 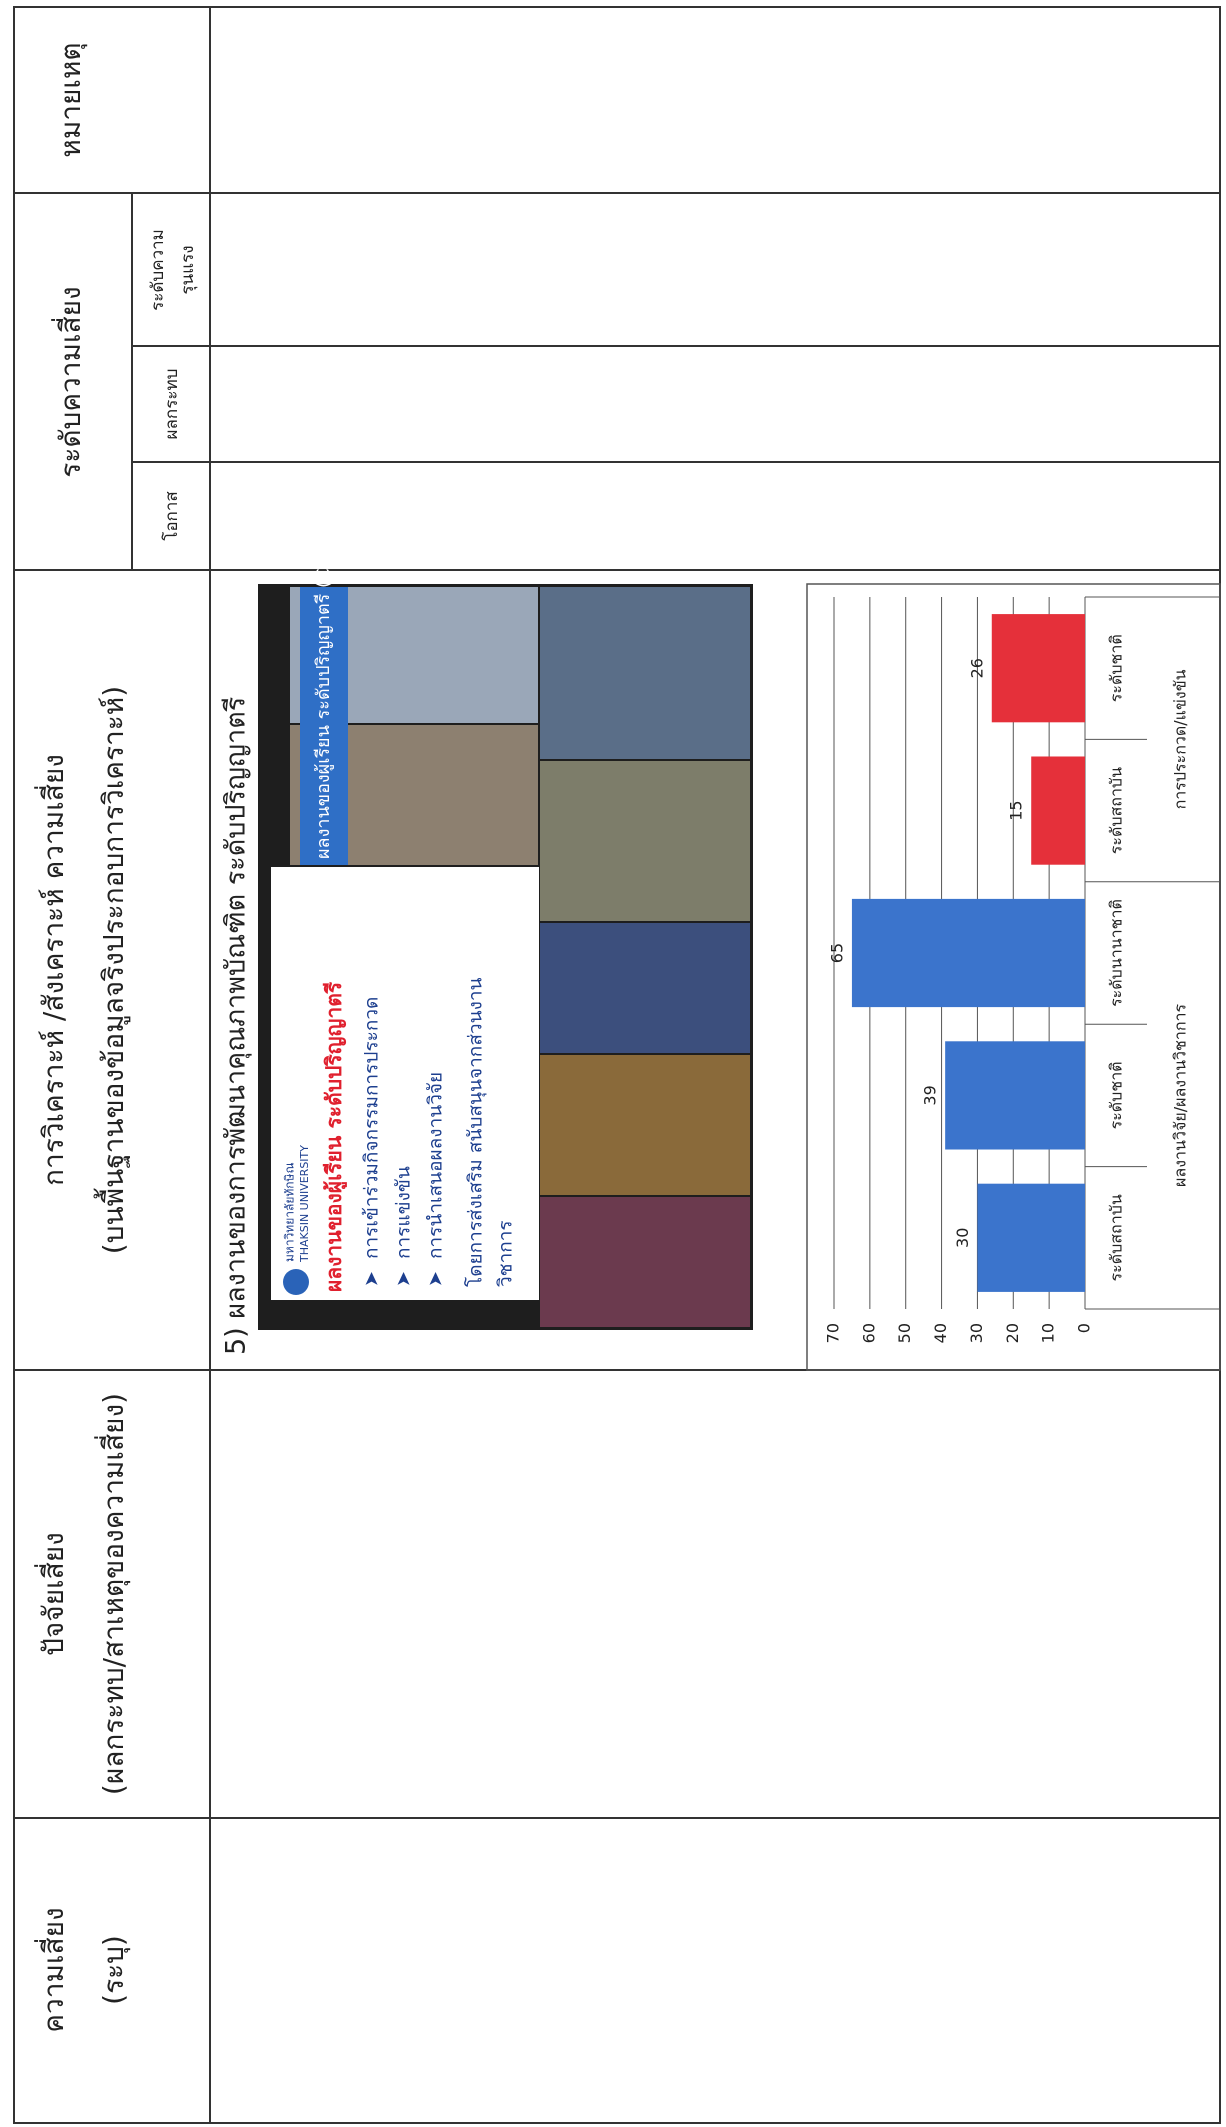 What do you see at coordinates (372, 1128) in the screenshot?
I see `slide-bullet: การเข้าร่วมกิจกรรมการประกวด` at bounding box center [372, 1128].